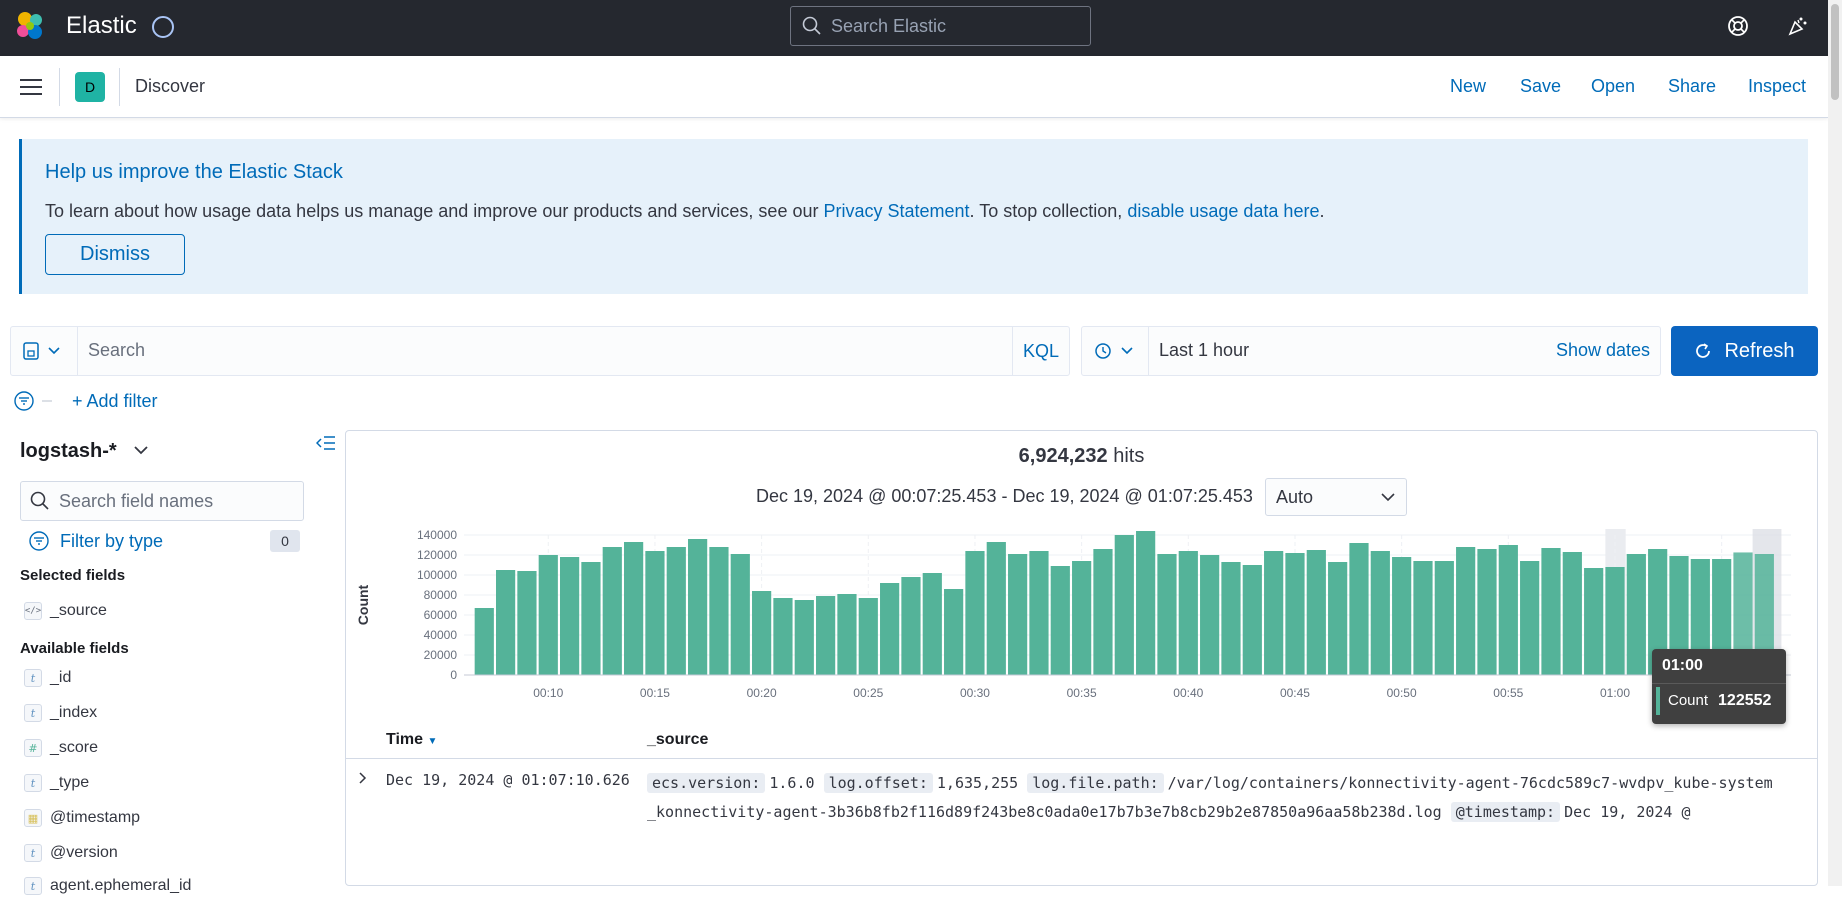  I want to click on source-key: @timestamp:, so click(1505, 812).